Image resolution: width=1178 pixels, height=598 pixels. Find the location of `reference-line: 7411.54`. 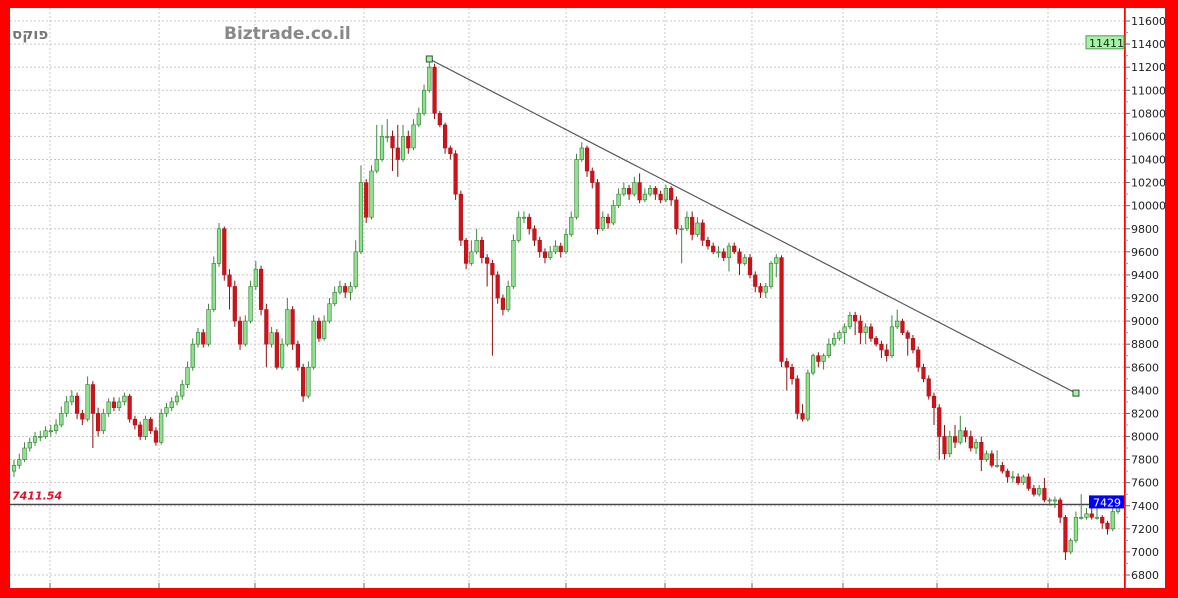

reference-line: 7411.54 is located at coordinates (567, 497).